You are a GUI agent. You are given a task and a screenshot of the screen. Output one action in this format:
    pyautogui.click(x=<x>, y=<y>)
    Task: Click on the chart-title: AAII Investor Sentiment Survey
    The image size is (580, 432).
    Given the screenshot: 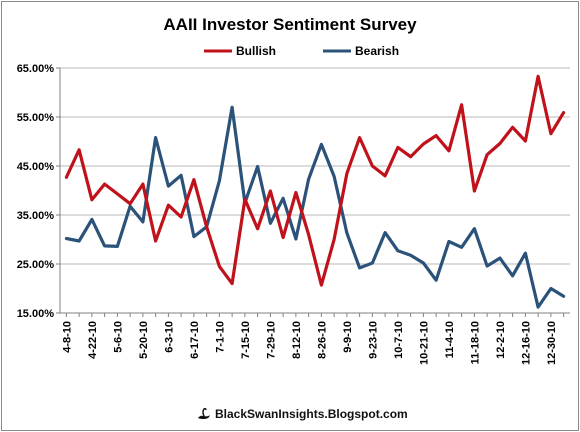 What is the action you would take?
    pyautogui.click(x=290, y=24)
    